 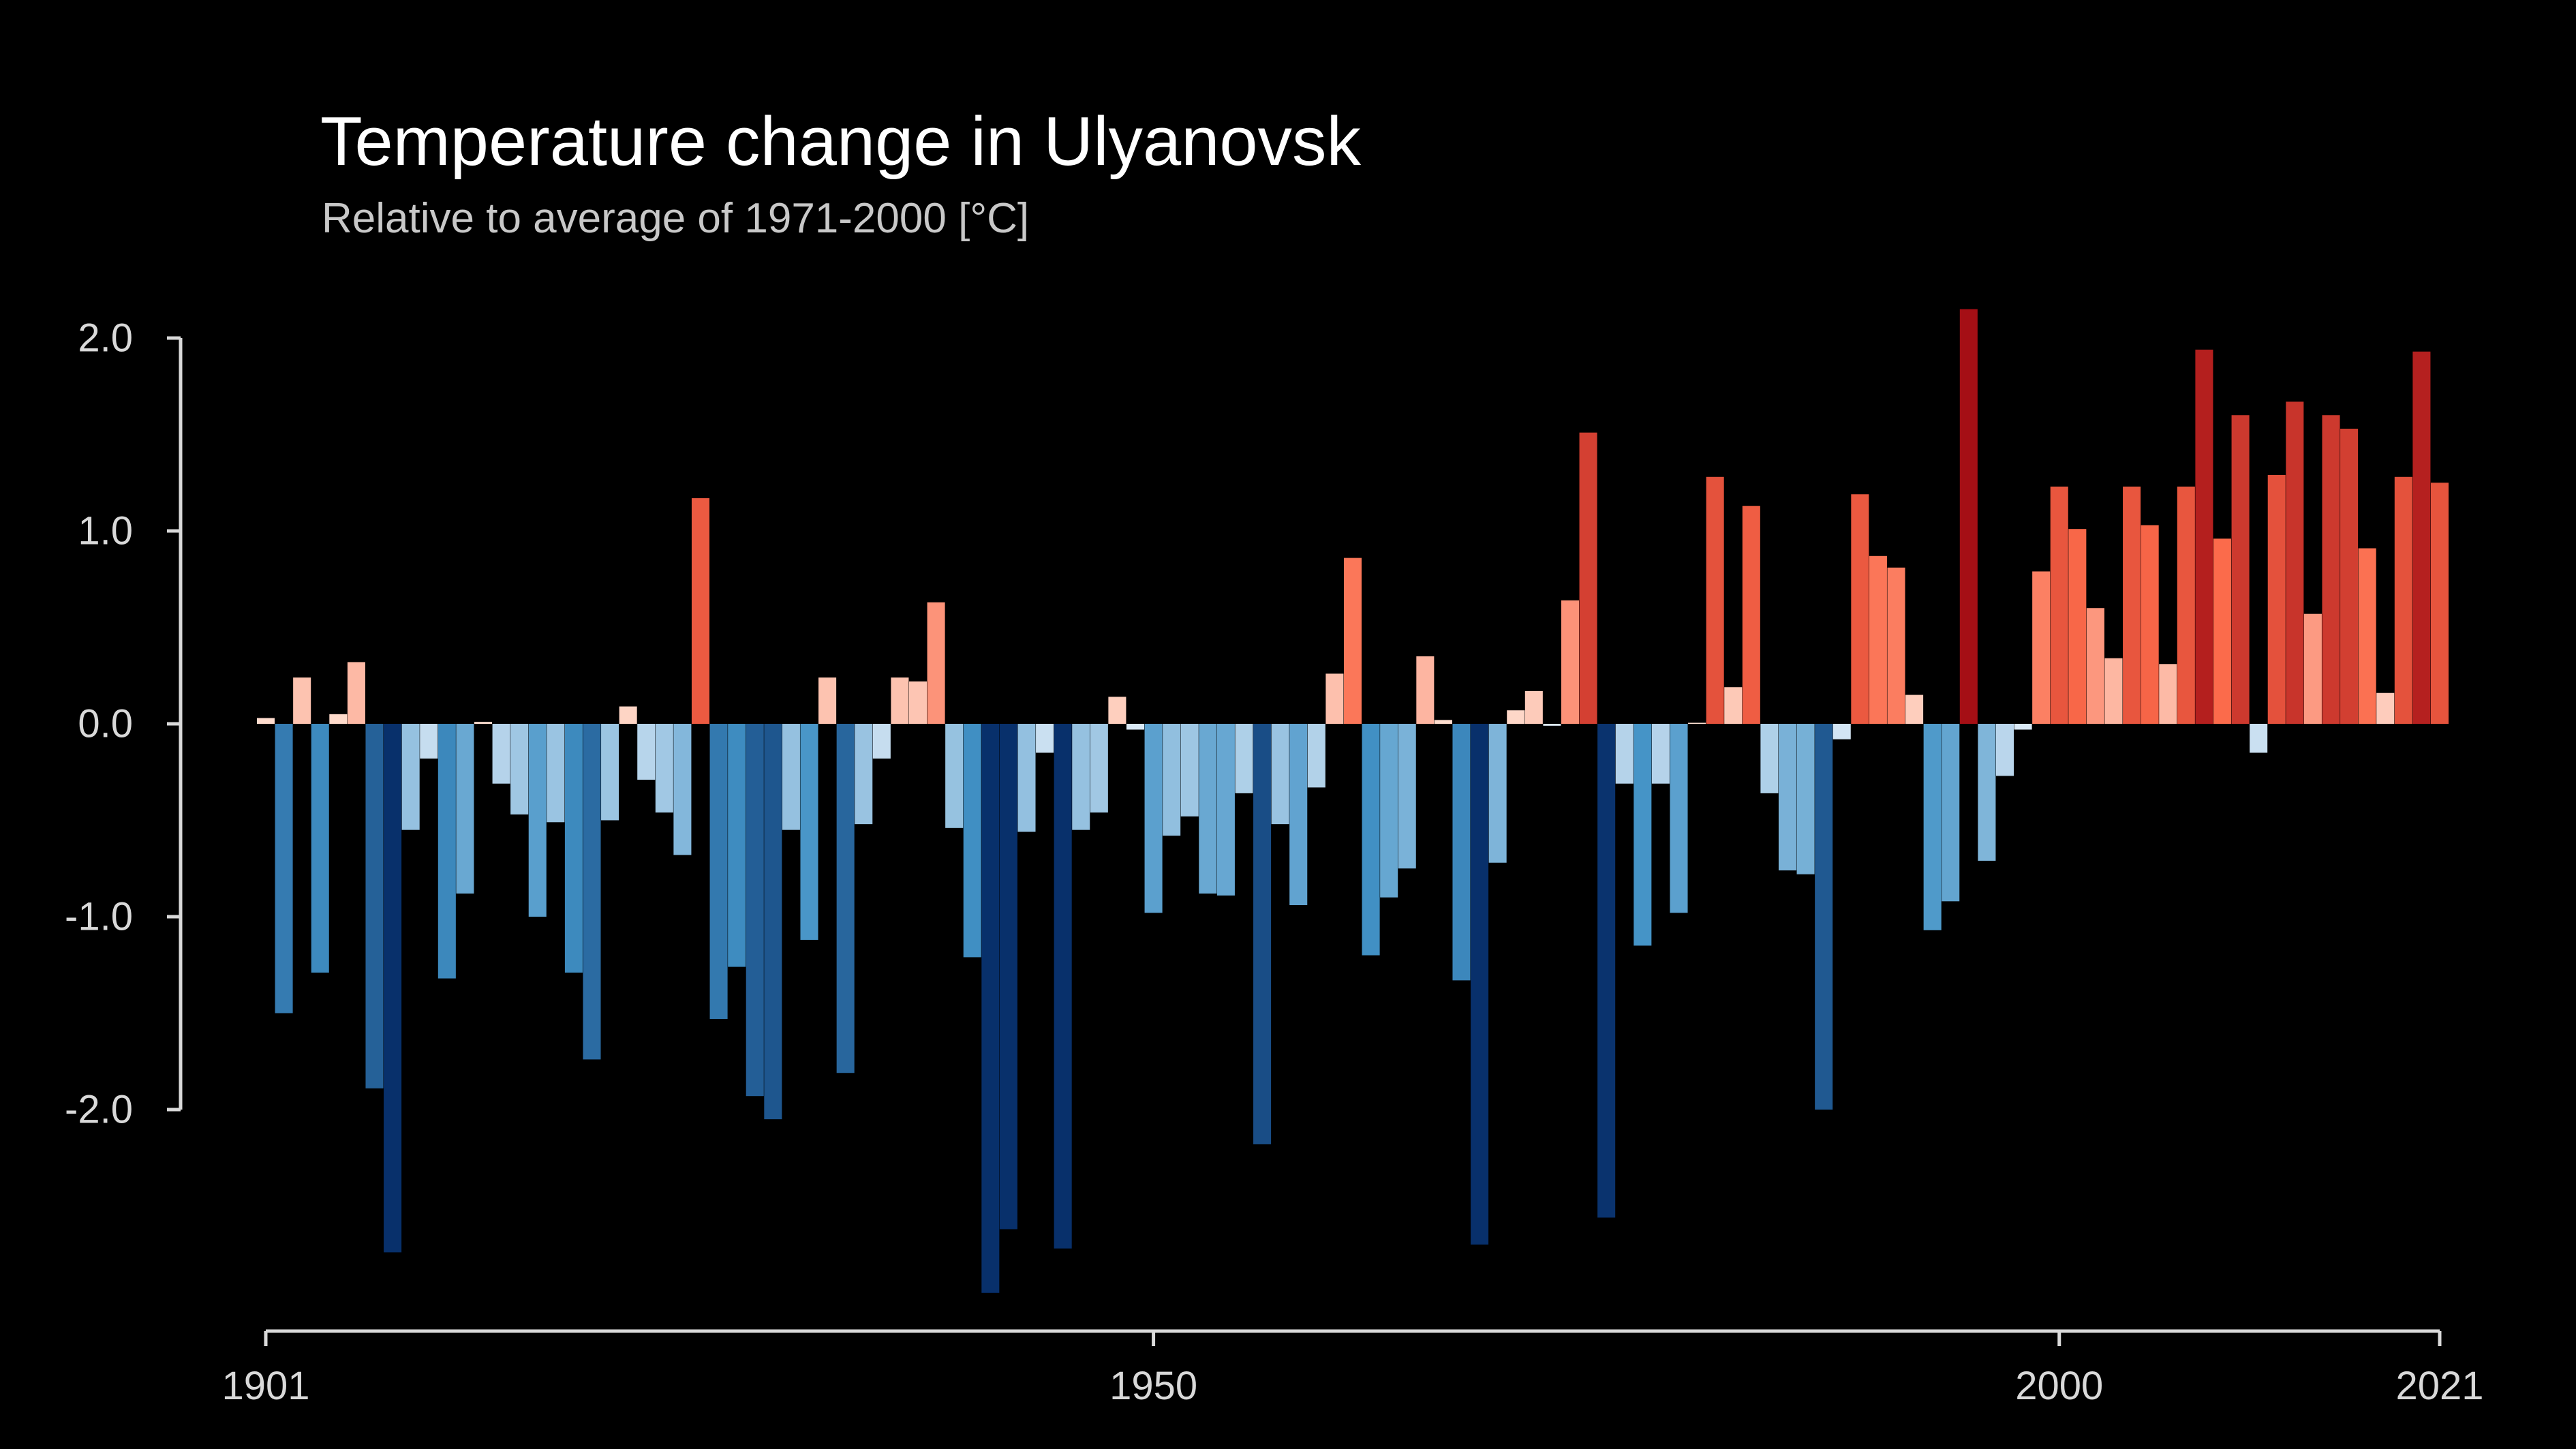 I want to click on bar-1910, so click(x=429, y=741).